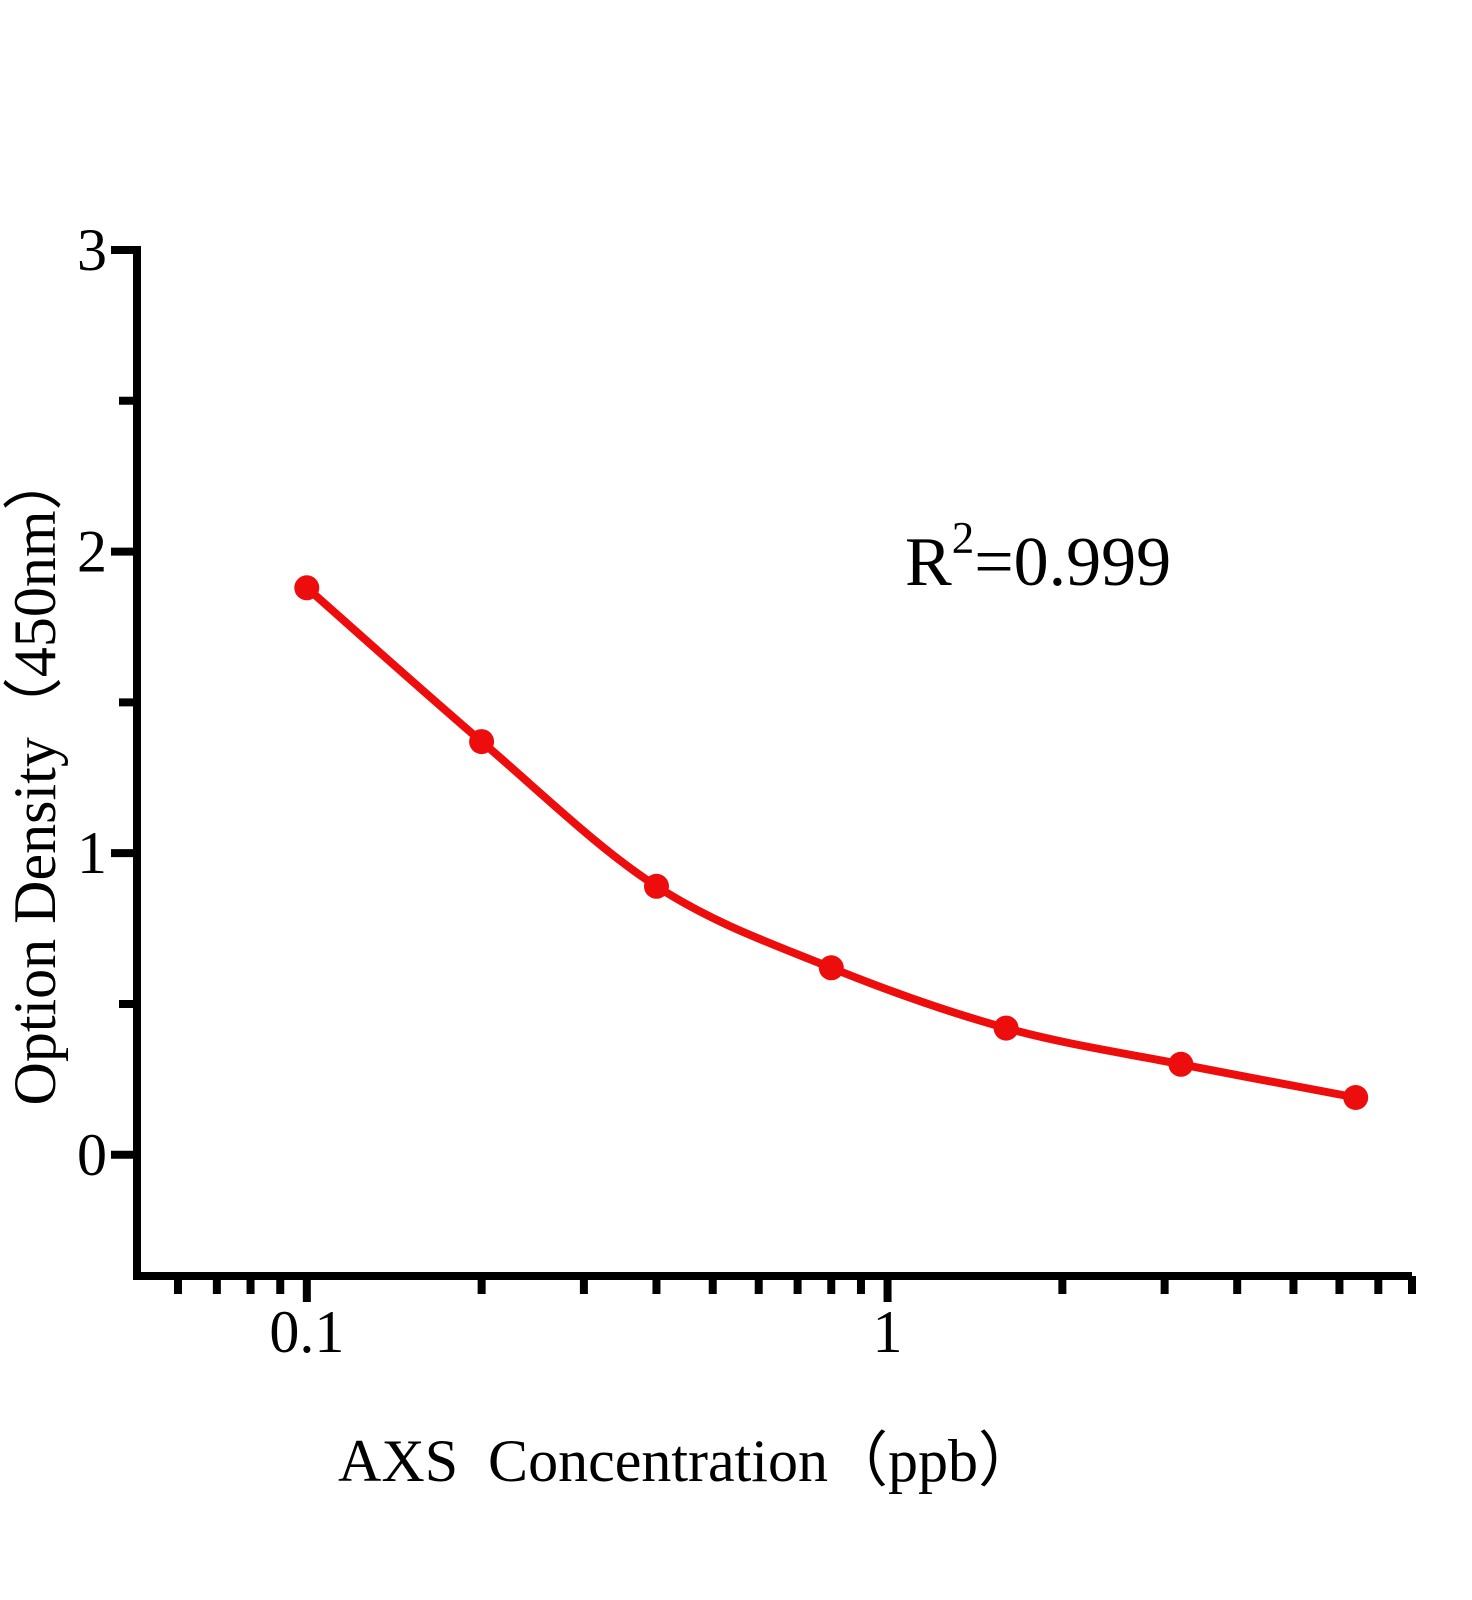 Image resolution: width=1472 pixels, height=1600 pixels. What do you see at coordinates (1038, 557) in the screenshot?
I see `r-squared-annotation: R2=0.999` at bounding box center [1038, 557].